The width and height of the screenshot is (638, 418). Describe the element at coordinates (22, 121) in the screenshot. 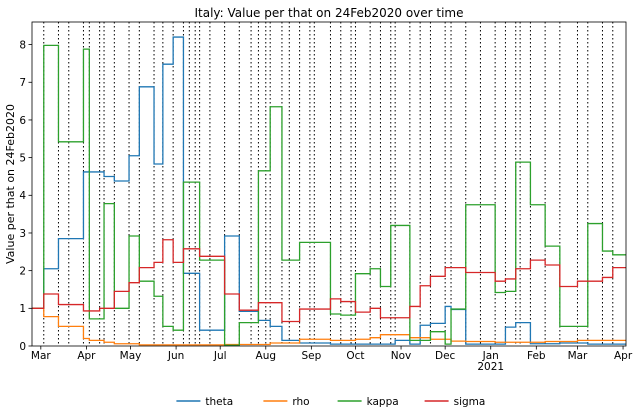

I see `y-tick-label: 6` at that location.